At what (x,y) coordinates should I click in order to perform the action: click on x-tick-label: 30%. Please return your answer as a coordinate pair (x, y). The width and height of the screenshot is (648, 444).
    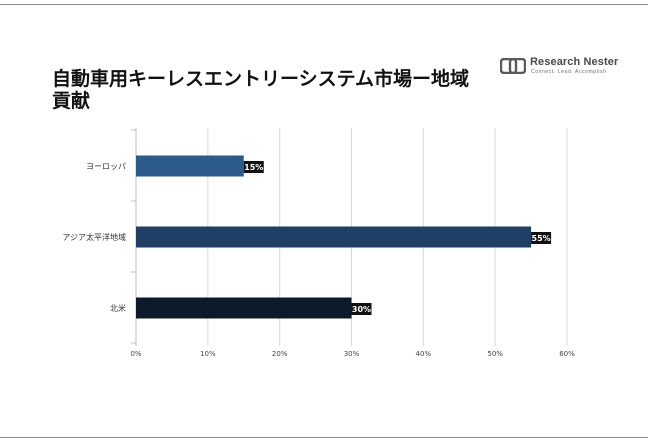
    Looking at the image, I should click on (352, 354).